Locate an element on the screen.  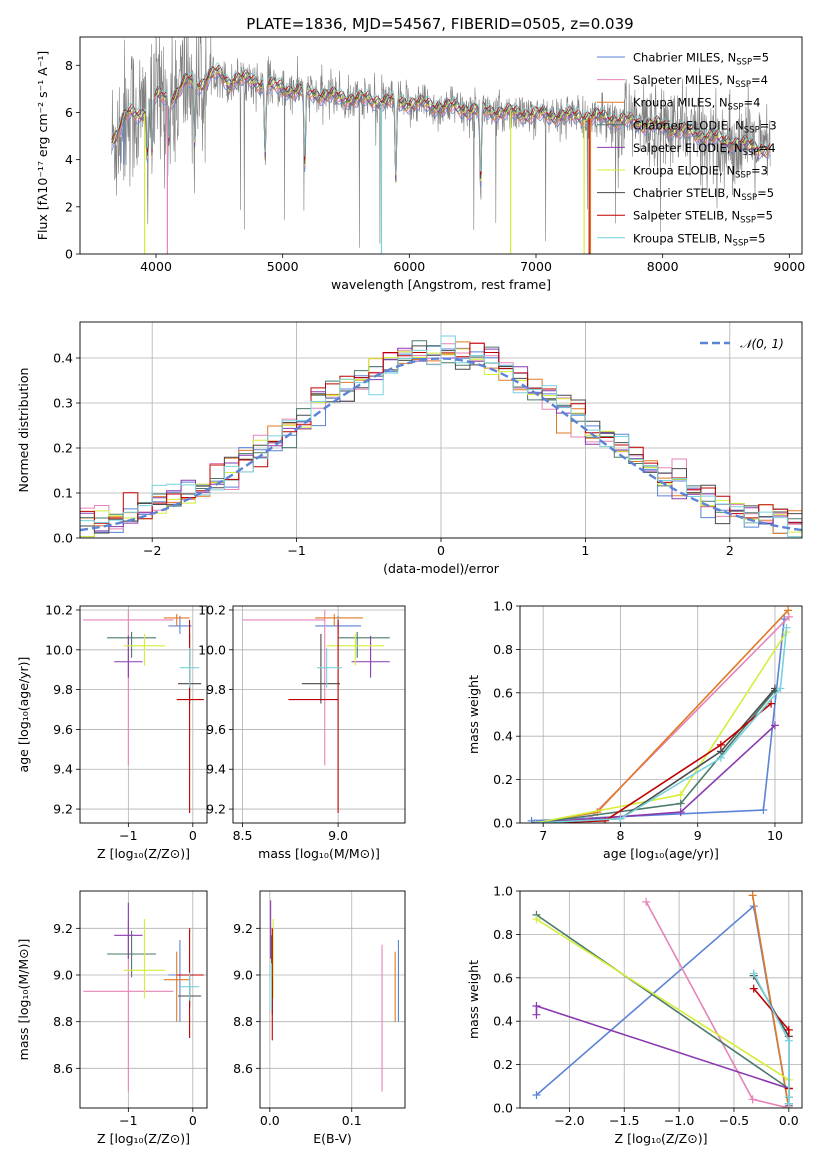
y-tick-label: 9.0 is located at coordinates (63, 975).